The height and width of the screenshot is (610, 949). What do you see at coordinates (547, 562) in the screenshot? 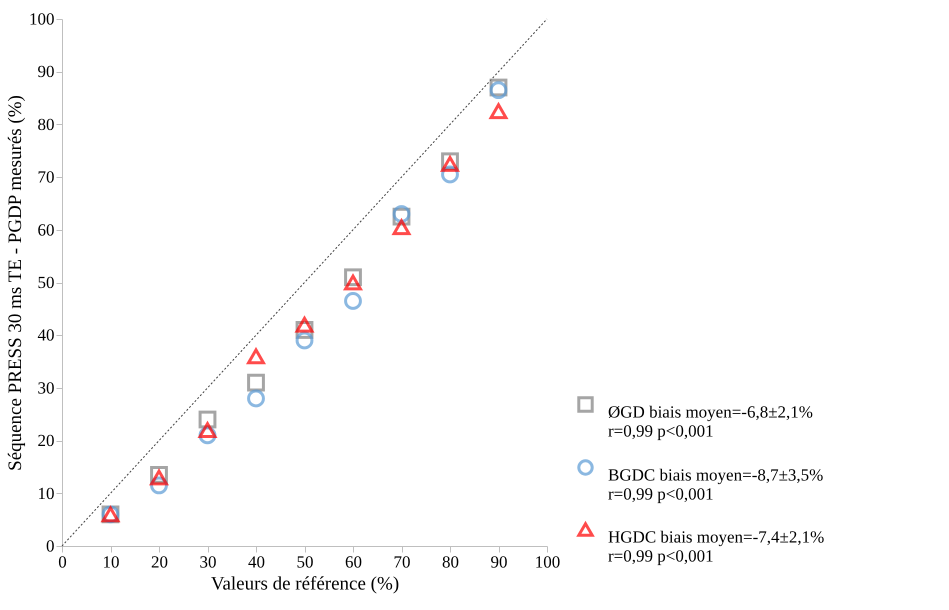
I see `x-tick-label: 100` at bounding box center [547, 562].